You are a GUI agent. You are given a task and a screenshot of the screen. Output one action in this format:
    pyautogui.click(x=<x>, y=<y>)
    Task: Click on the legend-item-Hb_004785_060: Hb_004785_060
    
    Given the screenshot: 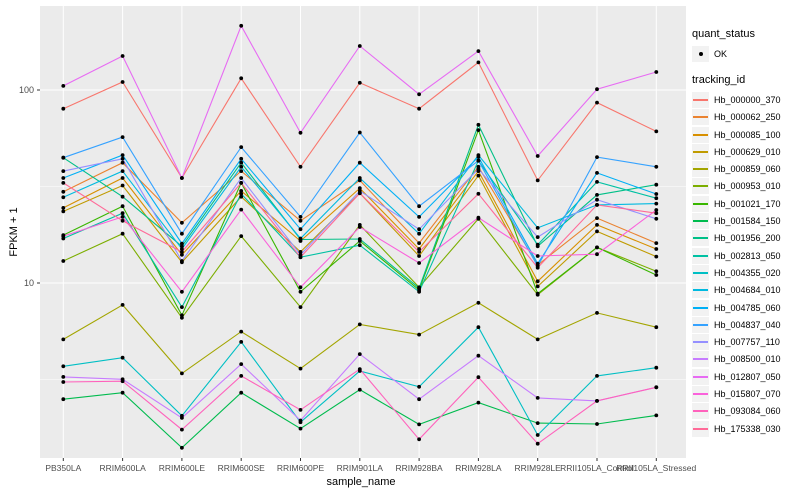 What is the action you would take?
    pyautogui.click(x=746, y=307)
    